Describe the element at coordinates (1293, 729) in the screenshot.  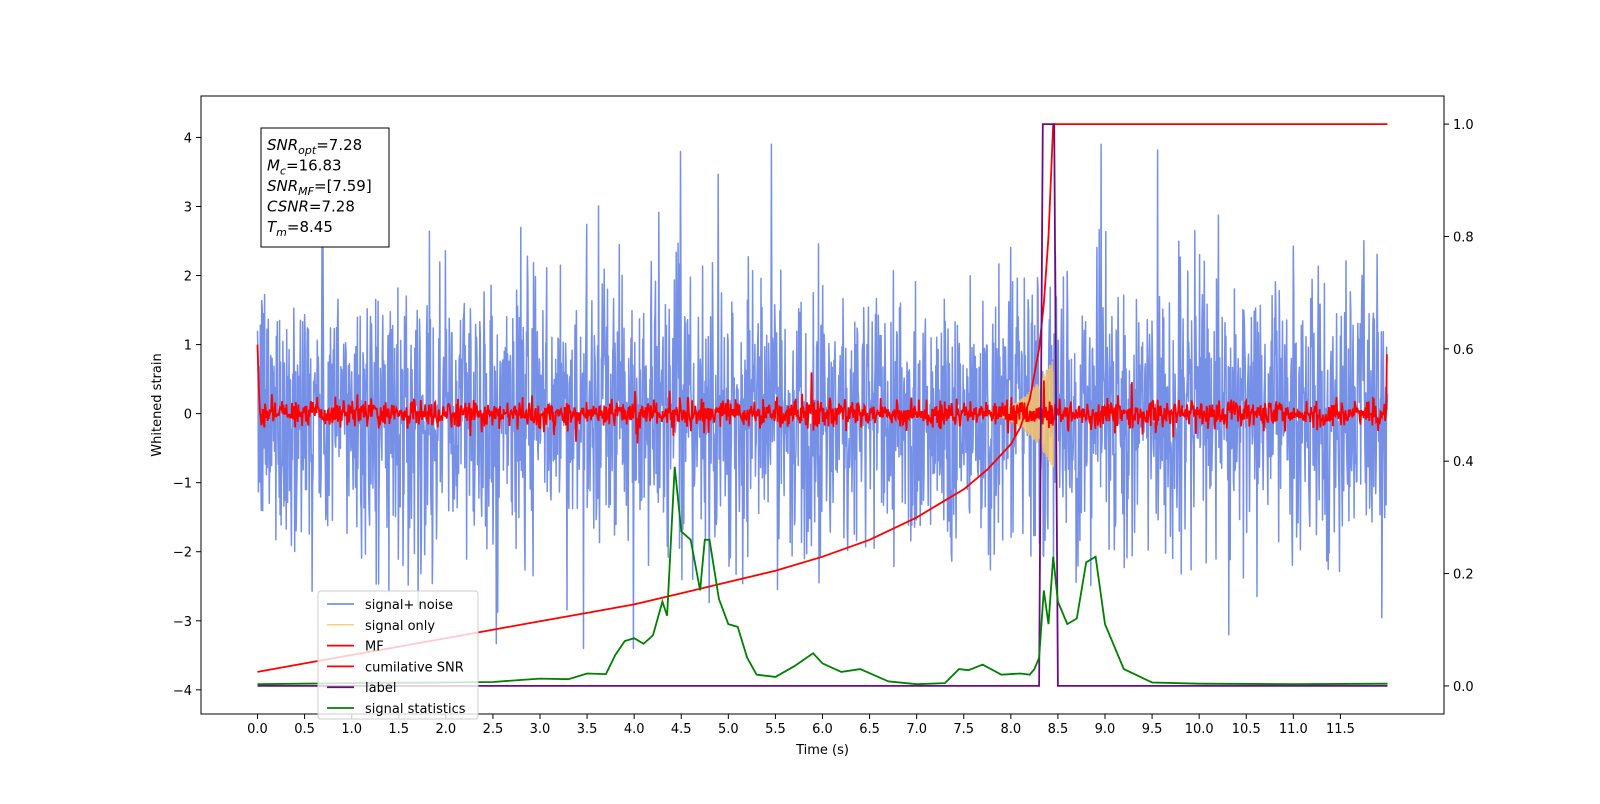
I see `x-tick-label: 11.0` at that location.